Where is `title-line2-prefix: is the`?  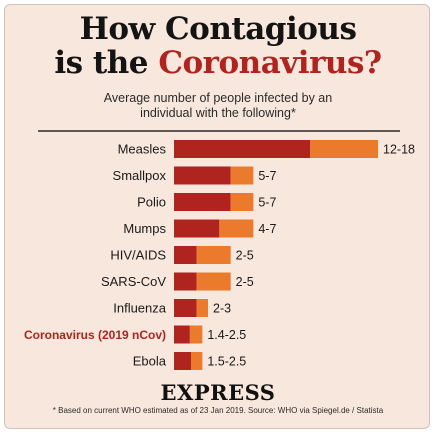
title-line2-prefix: is the is located at coordinates (106, 63).